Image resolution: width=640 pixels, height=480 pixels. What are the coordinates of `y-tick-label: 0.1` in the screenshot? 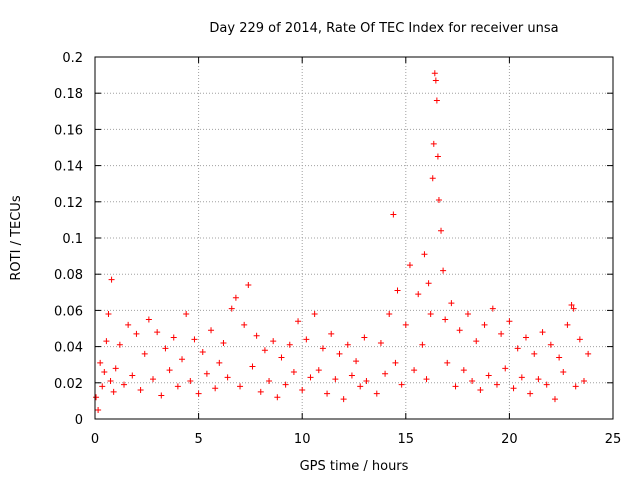 It's located at (72, 239).